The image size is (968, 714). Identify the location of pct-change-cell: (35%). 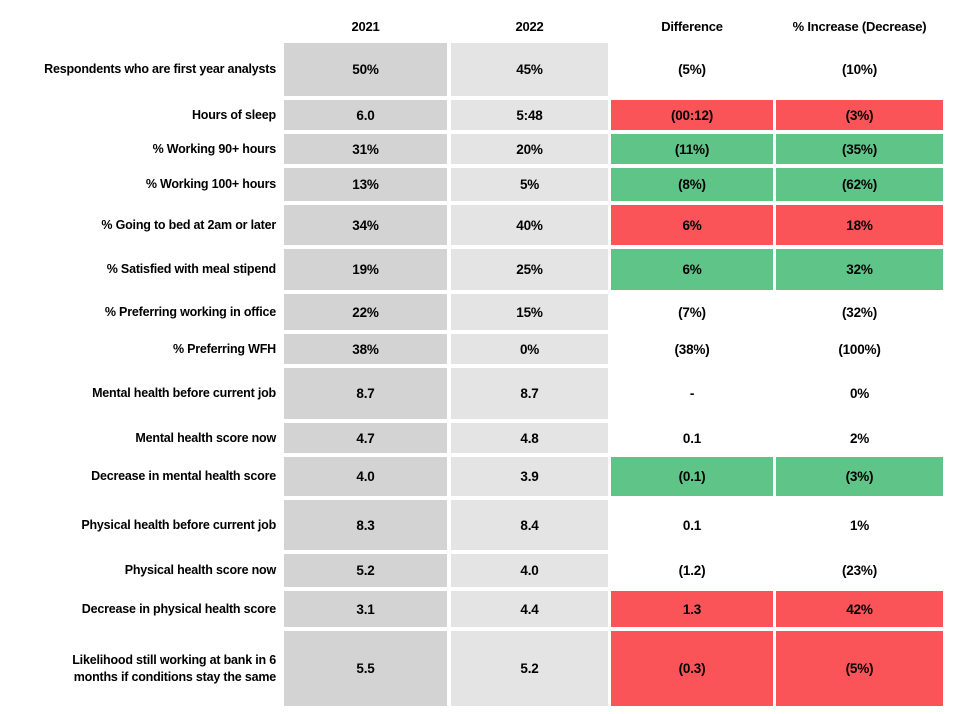
(859, 149).